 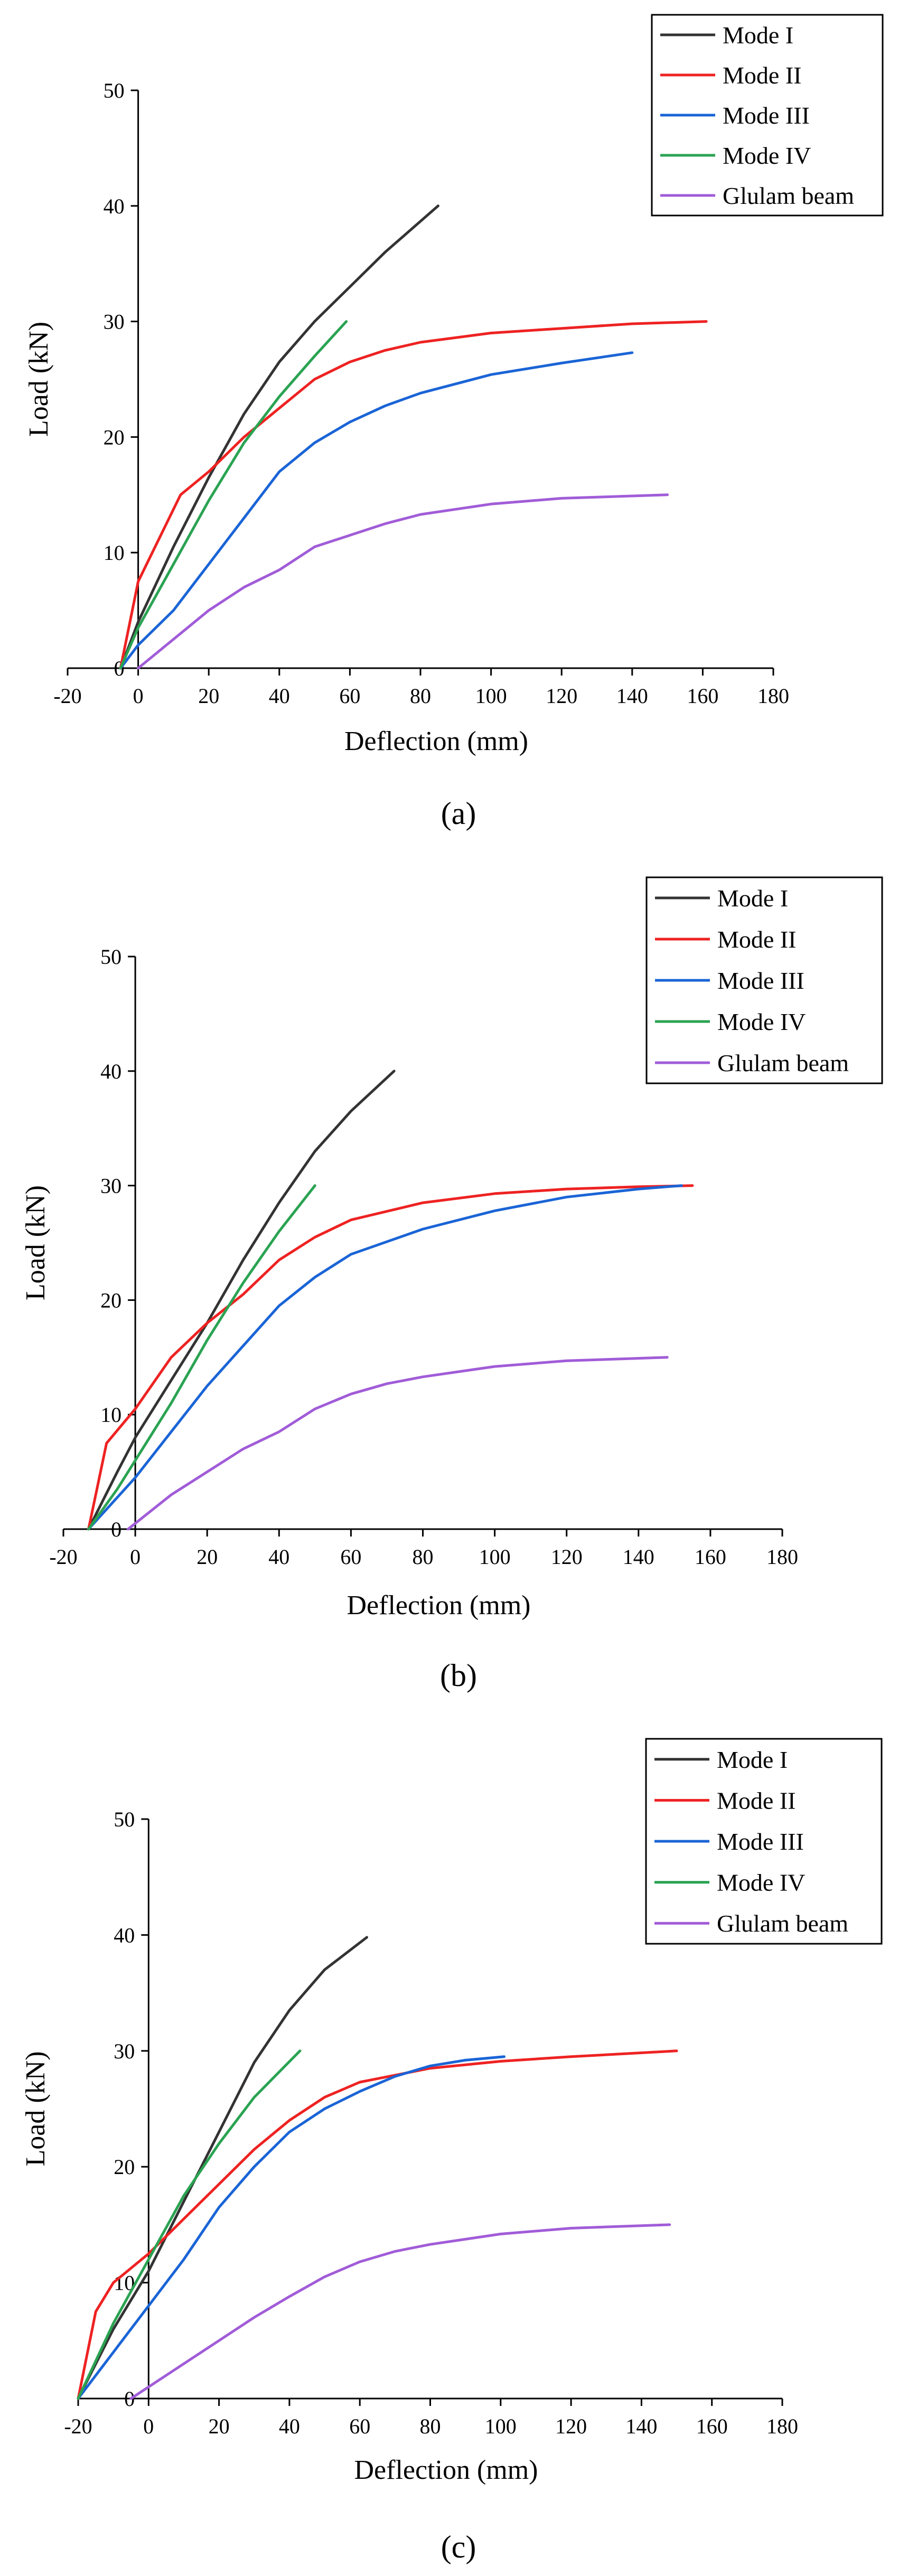 What do you see at coordinates (458, 813) in the screenshot?
I see `panel-caption: (a)` at bounding box center [458, 813].